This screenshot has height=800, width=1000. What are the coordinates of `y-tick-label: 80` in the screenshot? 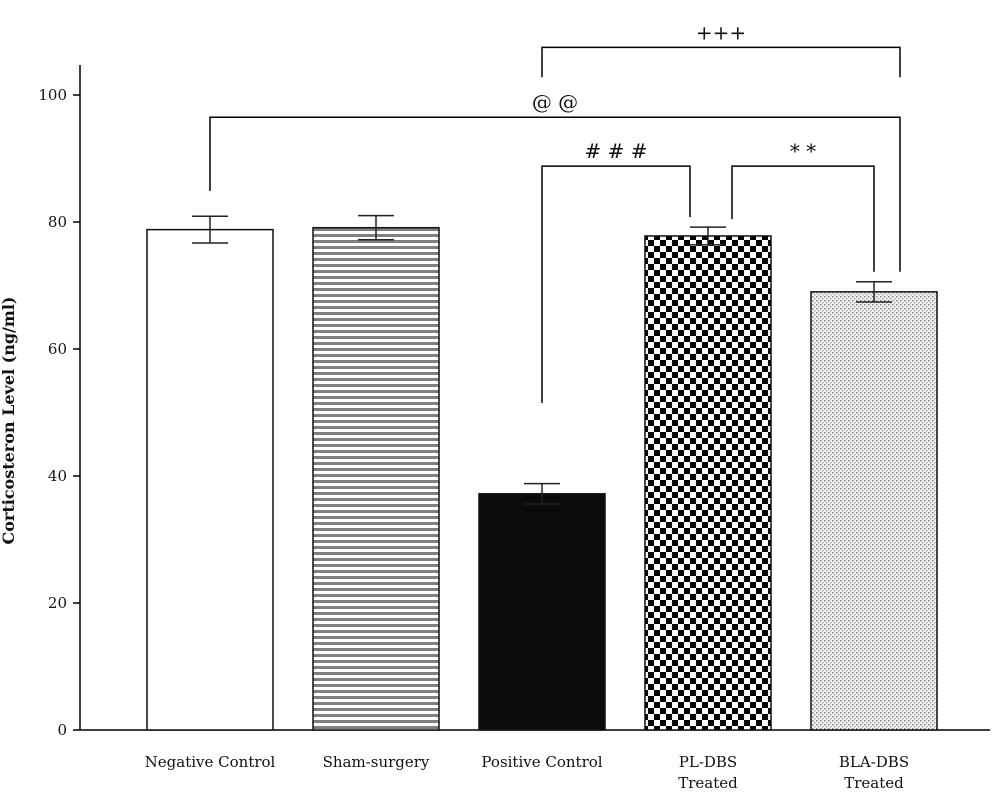 It's located at (57, 222).